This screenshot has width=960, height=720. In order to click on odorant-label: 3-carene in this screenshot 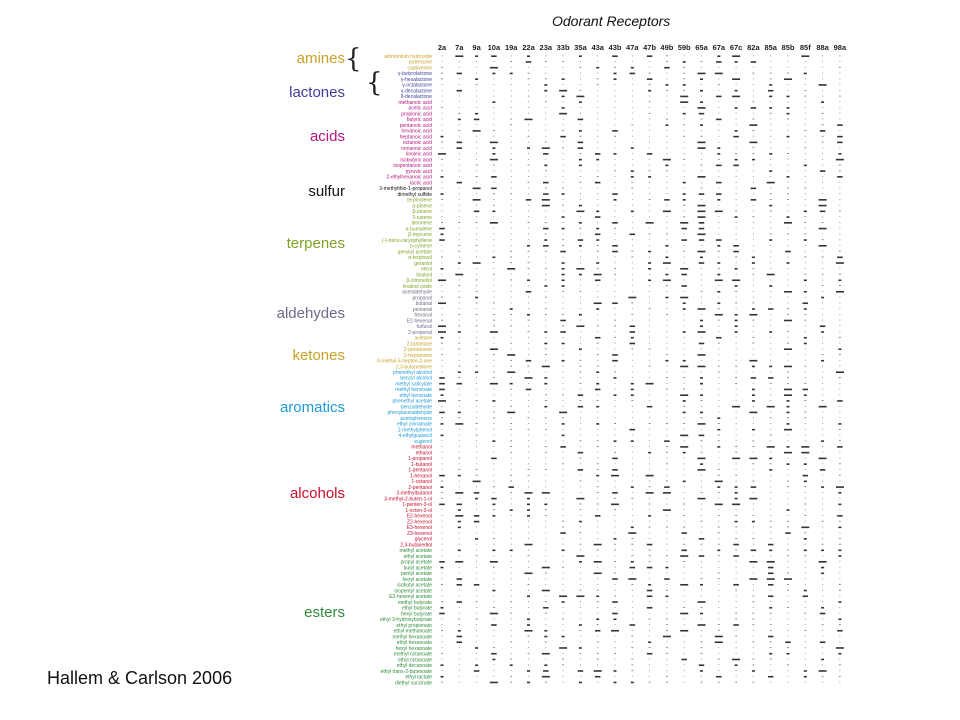, I will do `click(422, 218)`.